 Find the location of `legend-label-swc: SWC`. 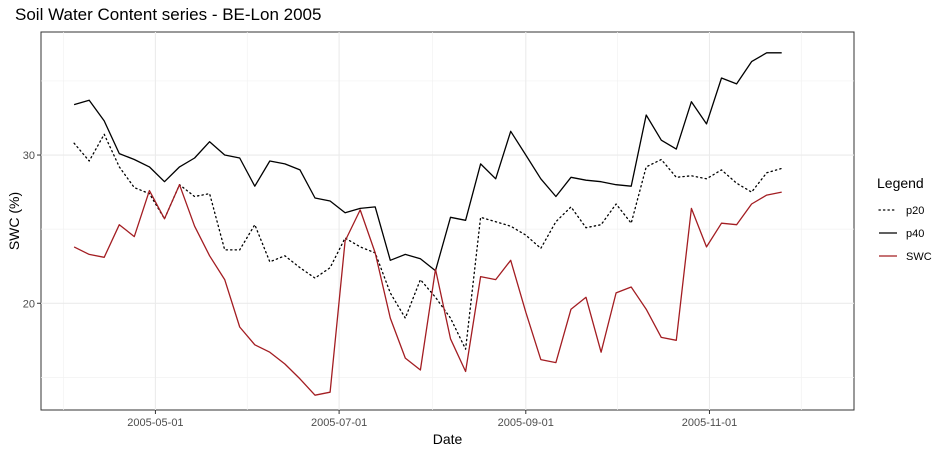

legend-label-swc: SWC is located at coordinates (919, 257).